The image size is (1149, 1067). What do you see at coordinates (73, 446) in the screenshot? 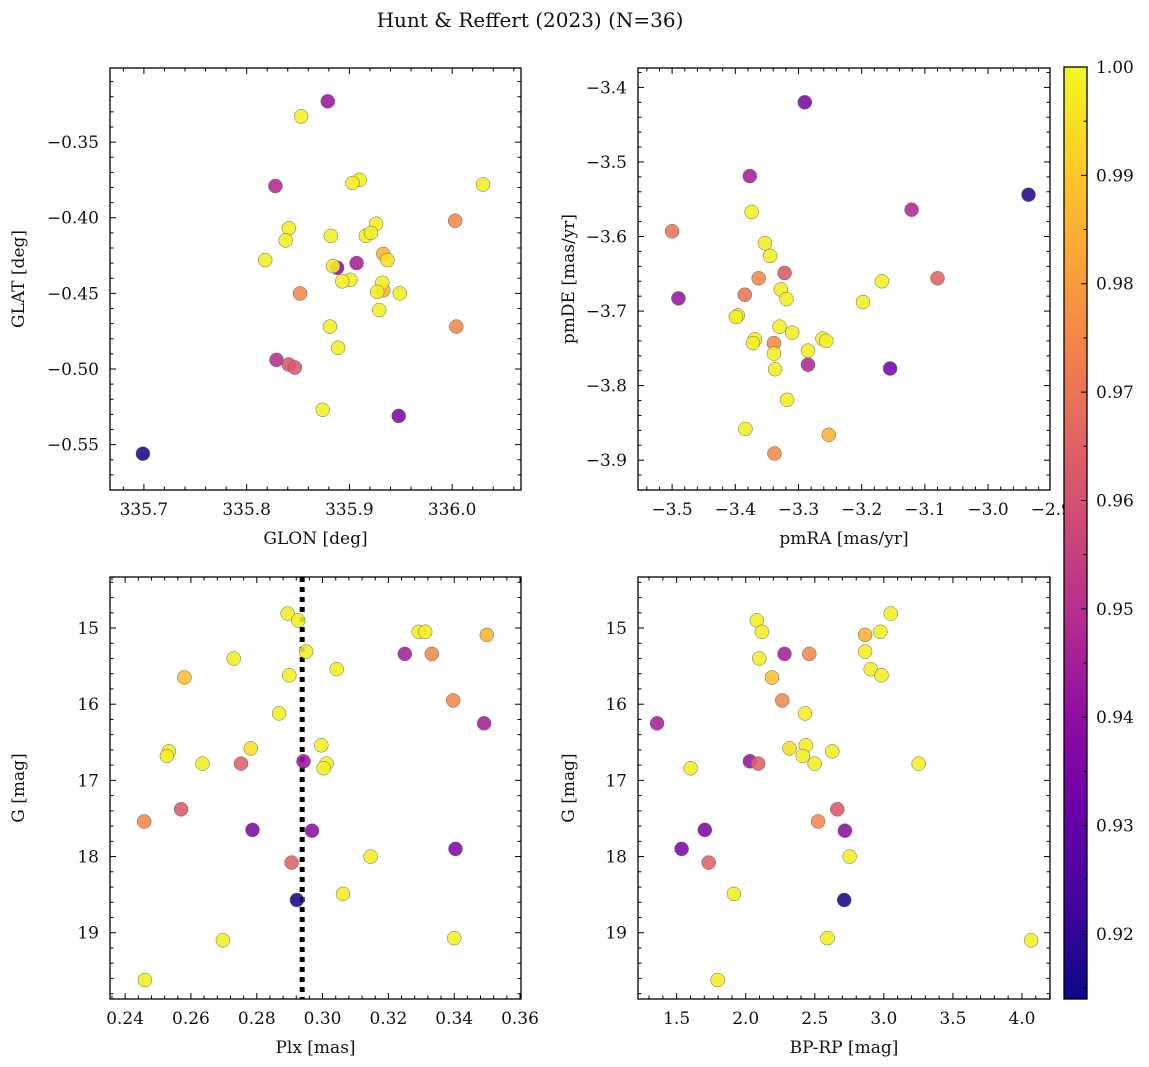
I see `y-tick-label: −0.55` at bounding box center [73, 446].